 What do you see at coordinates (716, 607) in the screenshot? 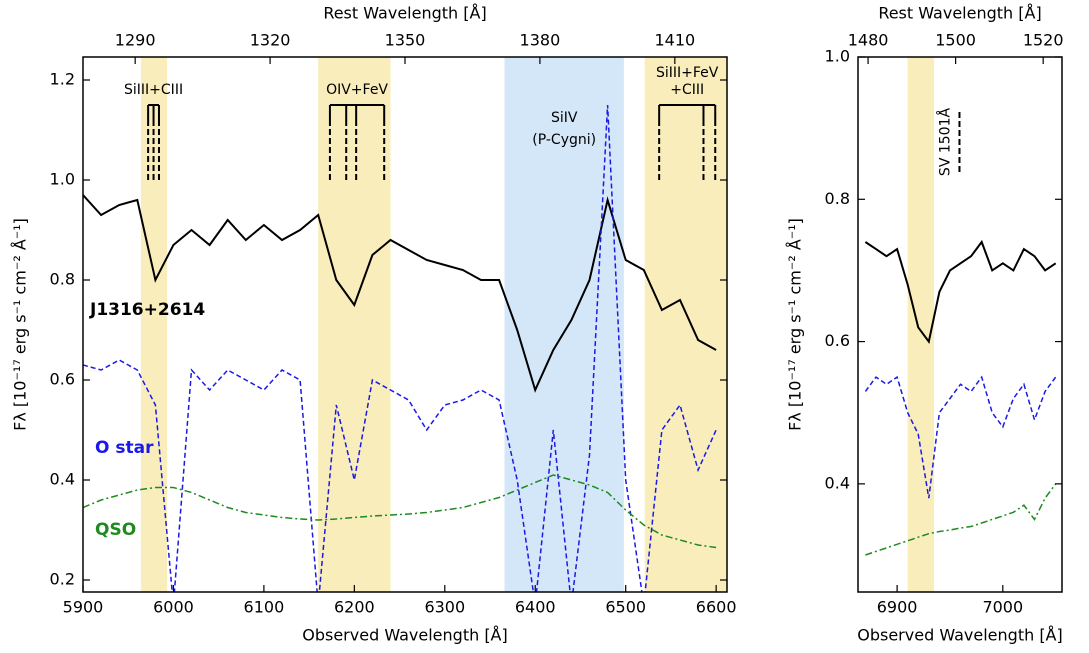
I see `x-tick-label: 6600` at bounding box center [716, 607].